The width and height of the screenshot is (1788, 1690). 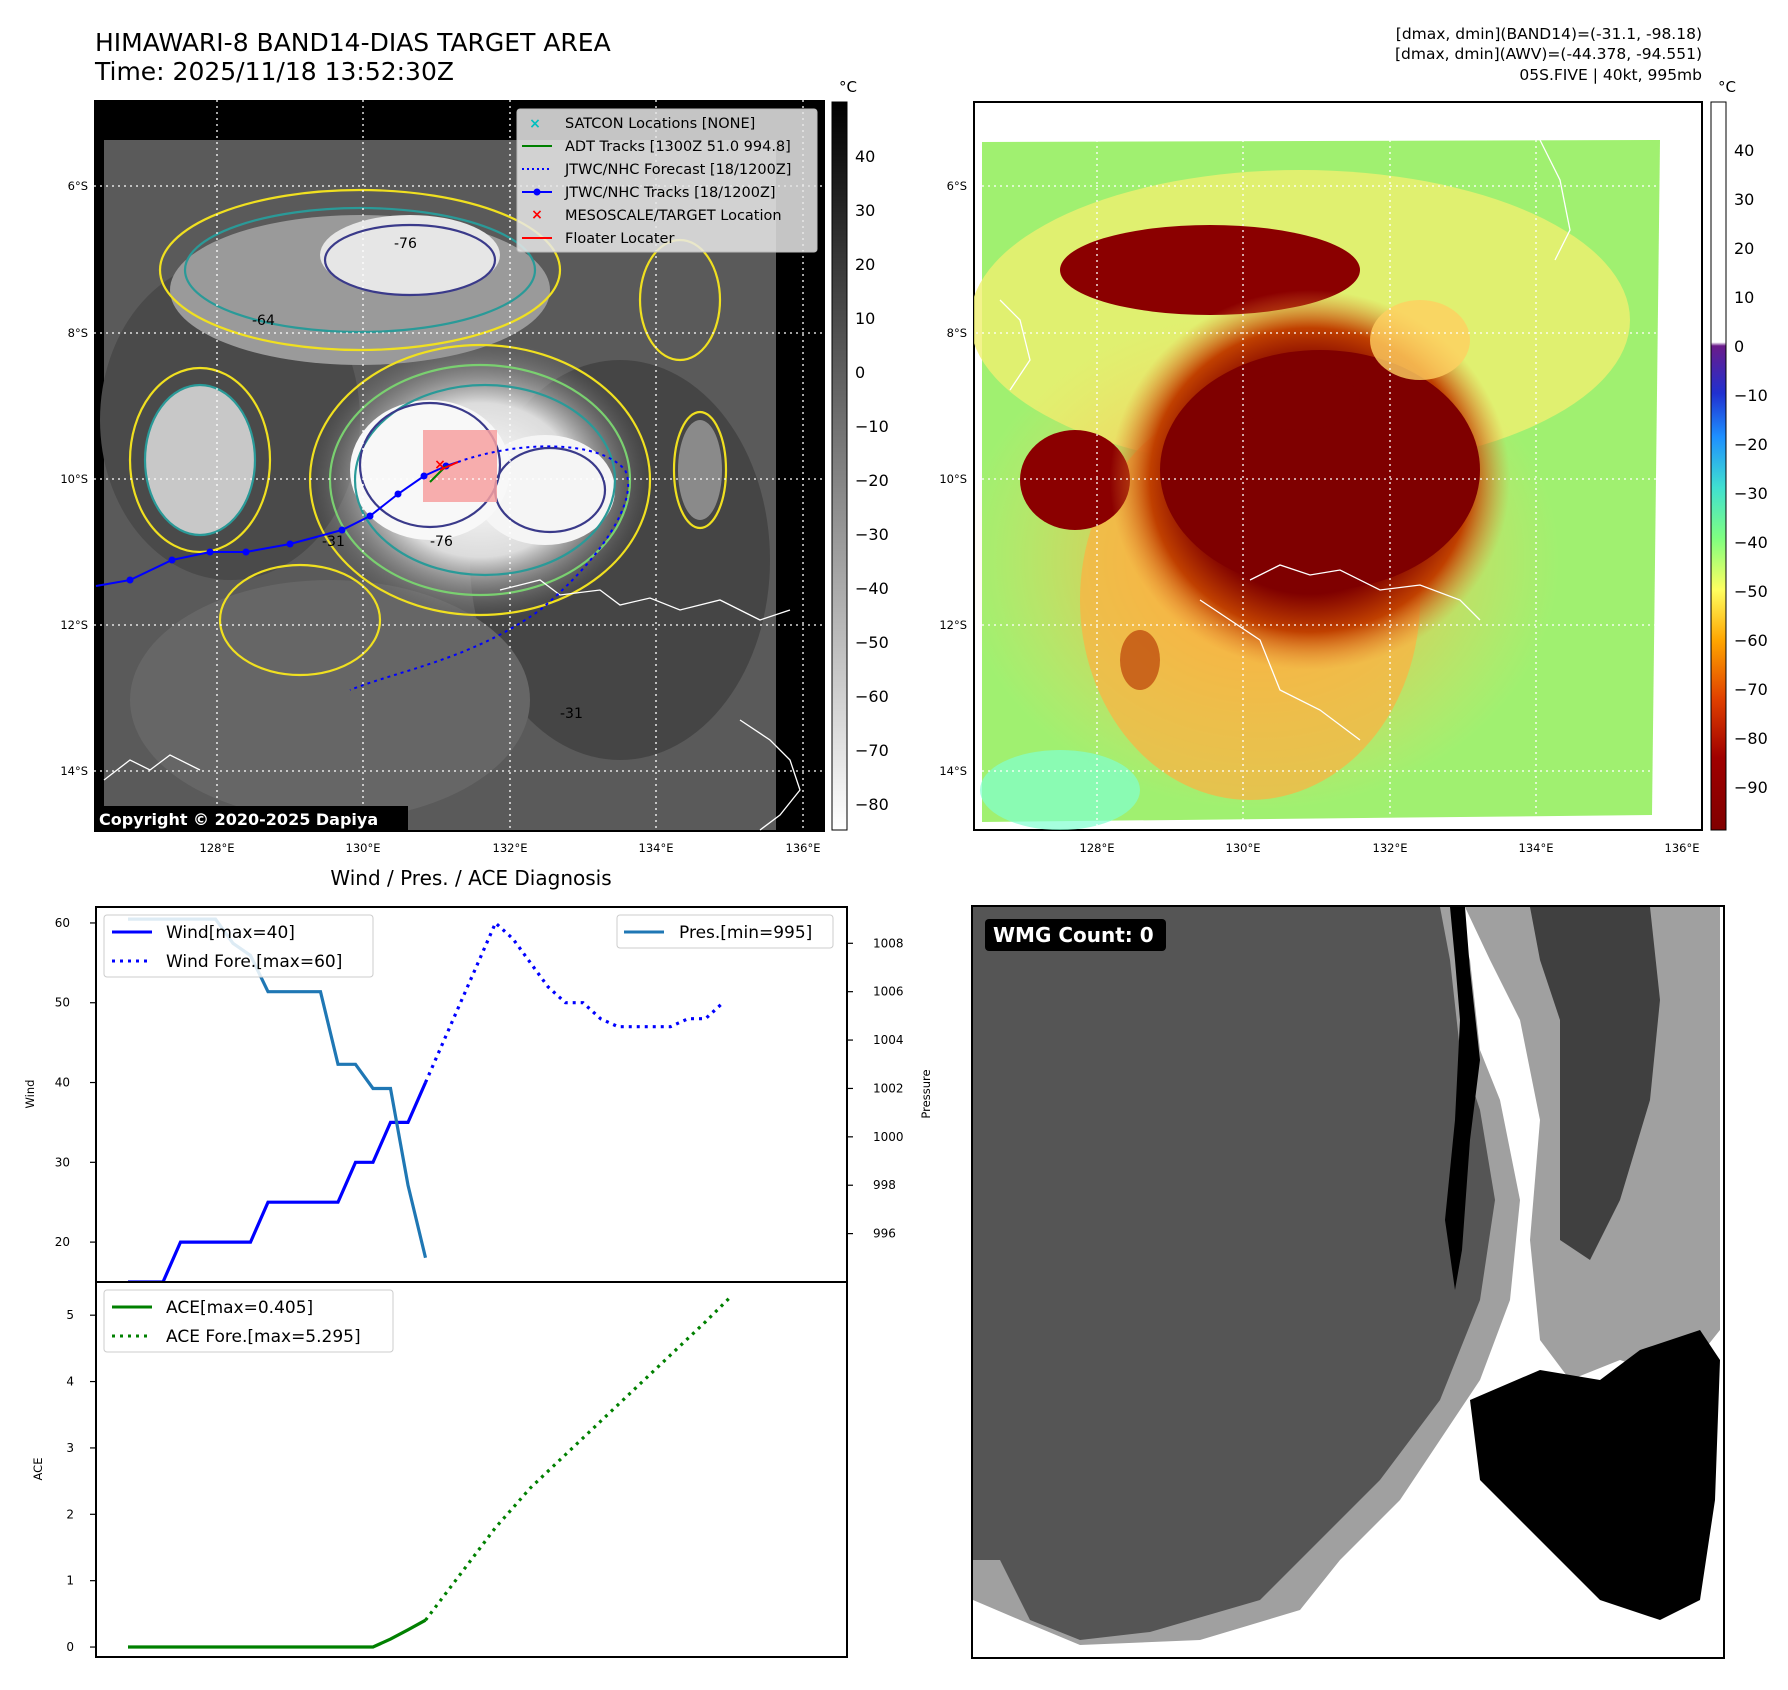 What do you see at coordinates (537, 192) in the screenshot?
I see `track-legend-dot` at bounding box center [537, 192].